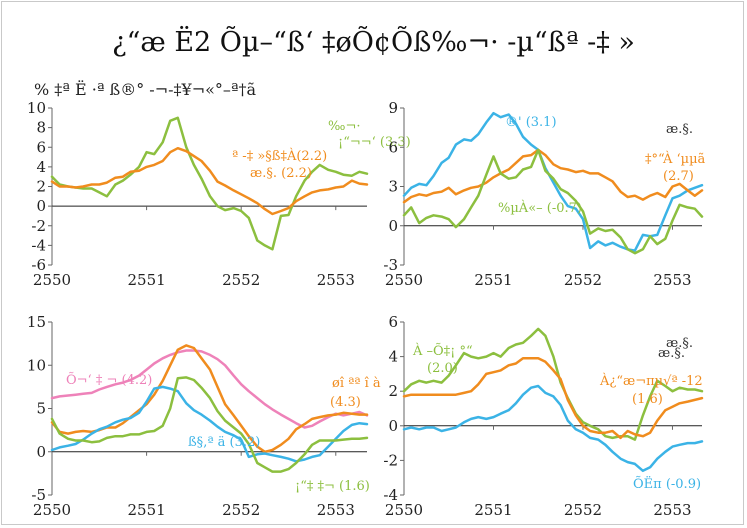  What do you see at coordinates (678, 176) in the screenshot?
I see `panel-2-annotation: (2.7)` at bounding box center [678, 176].